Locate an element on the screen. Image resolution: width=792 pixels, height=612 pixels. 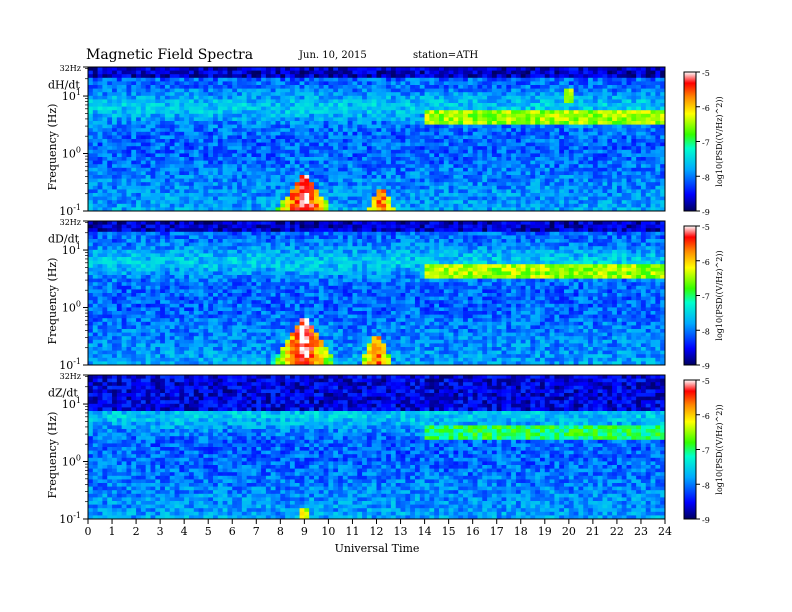
x-tick-label: 3 is located at coordinates (160, 531).